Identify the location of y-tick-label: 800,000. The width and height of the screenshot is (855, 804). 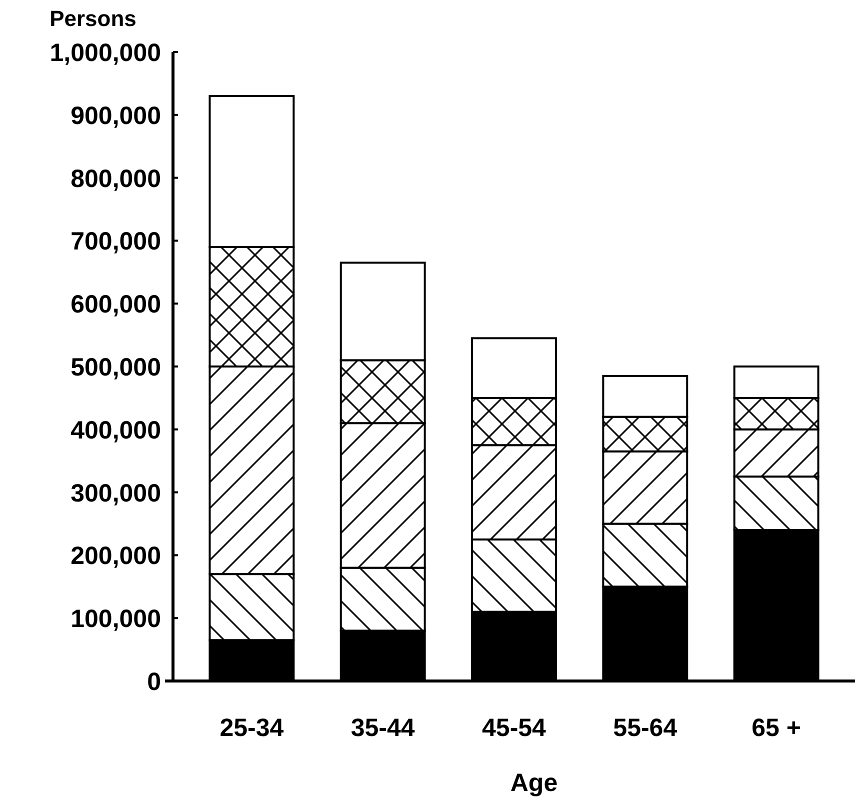
(115, 178).